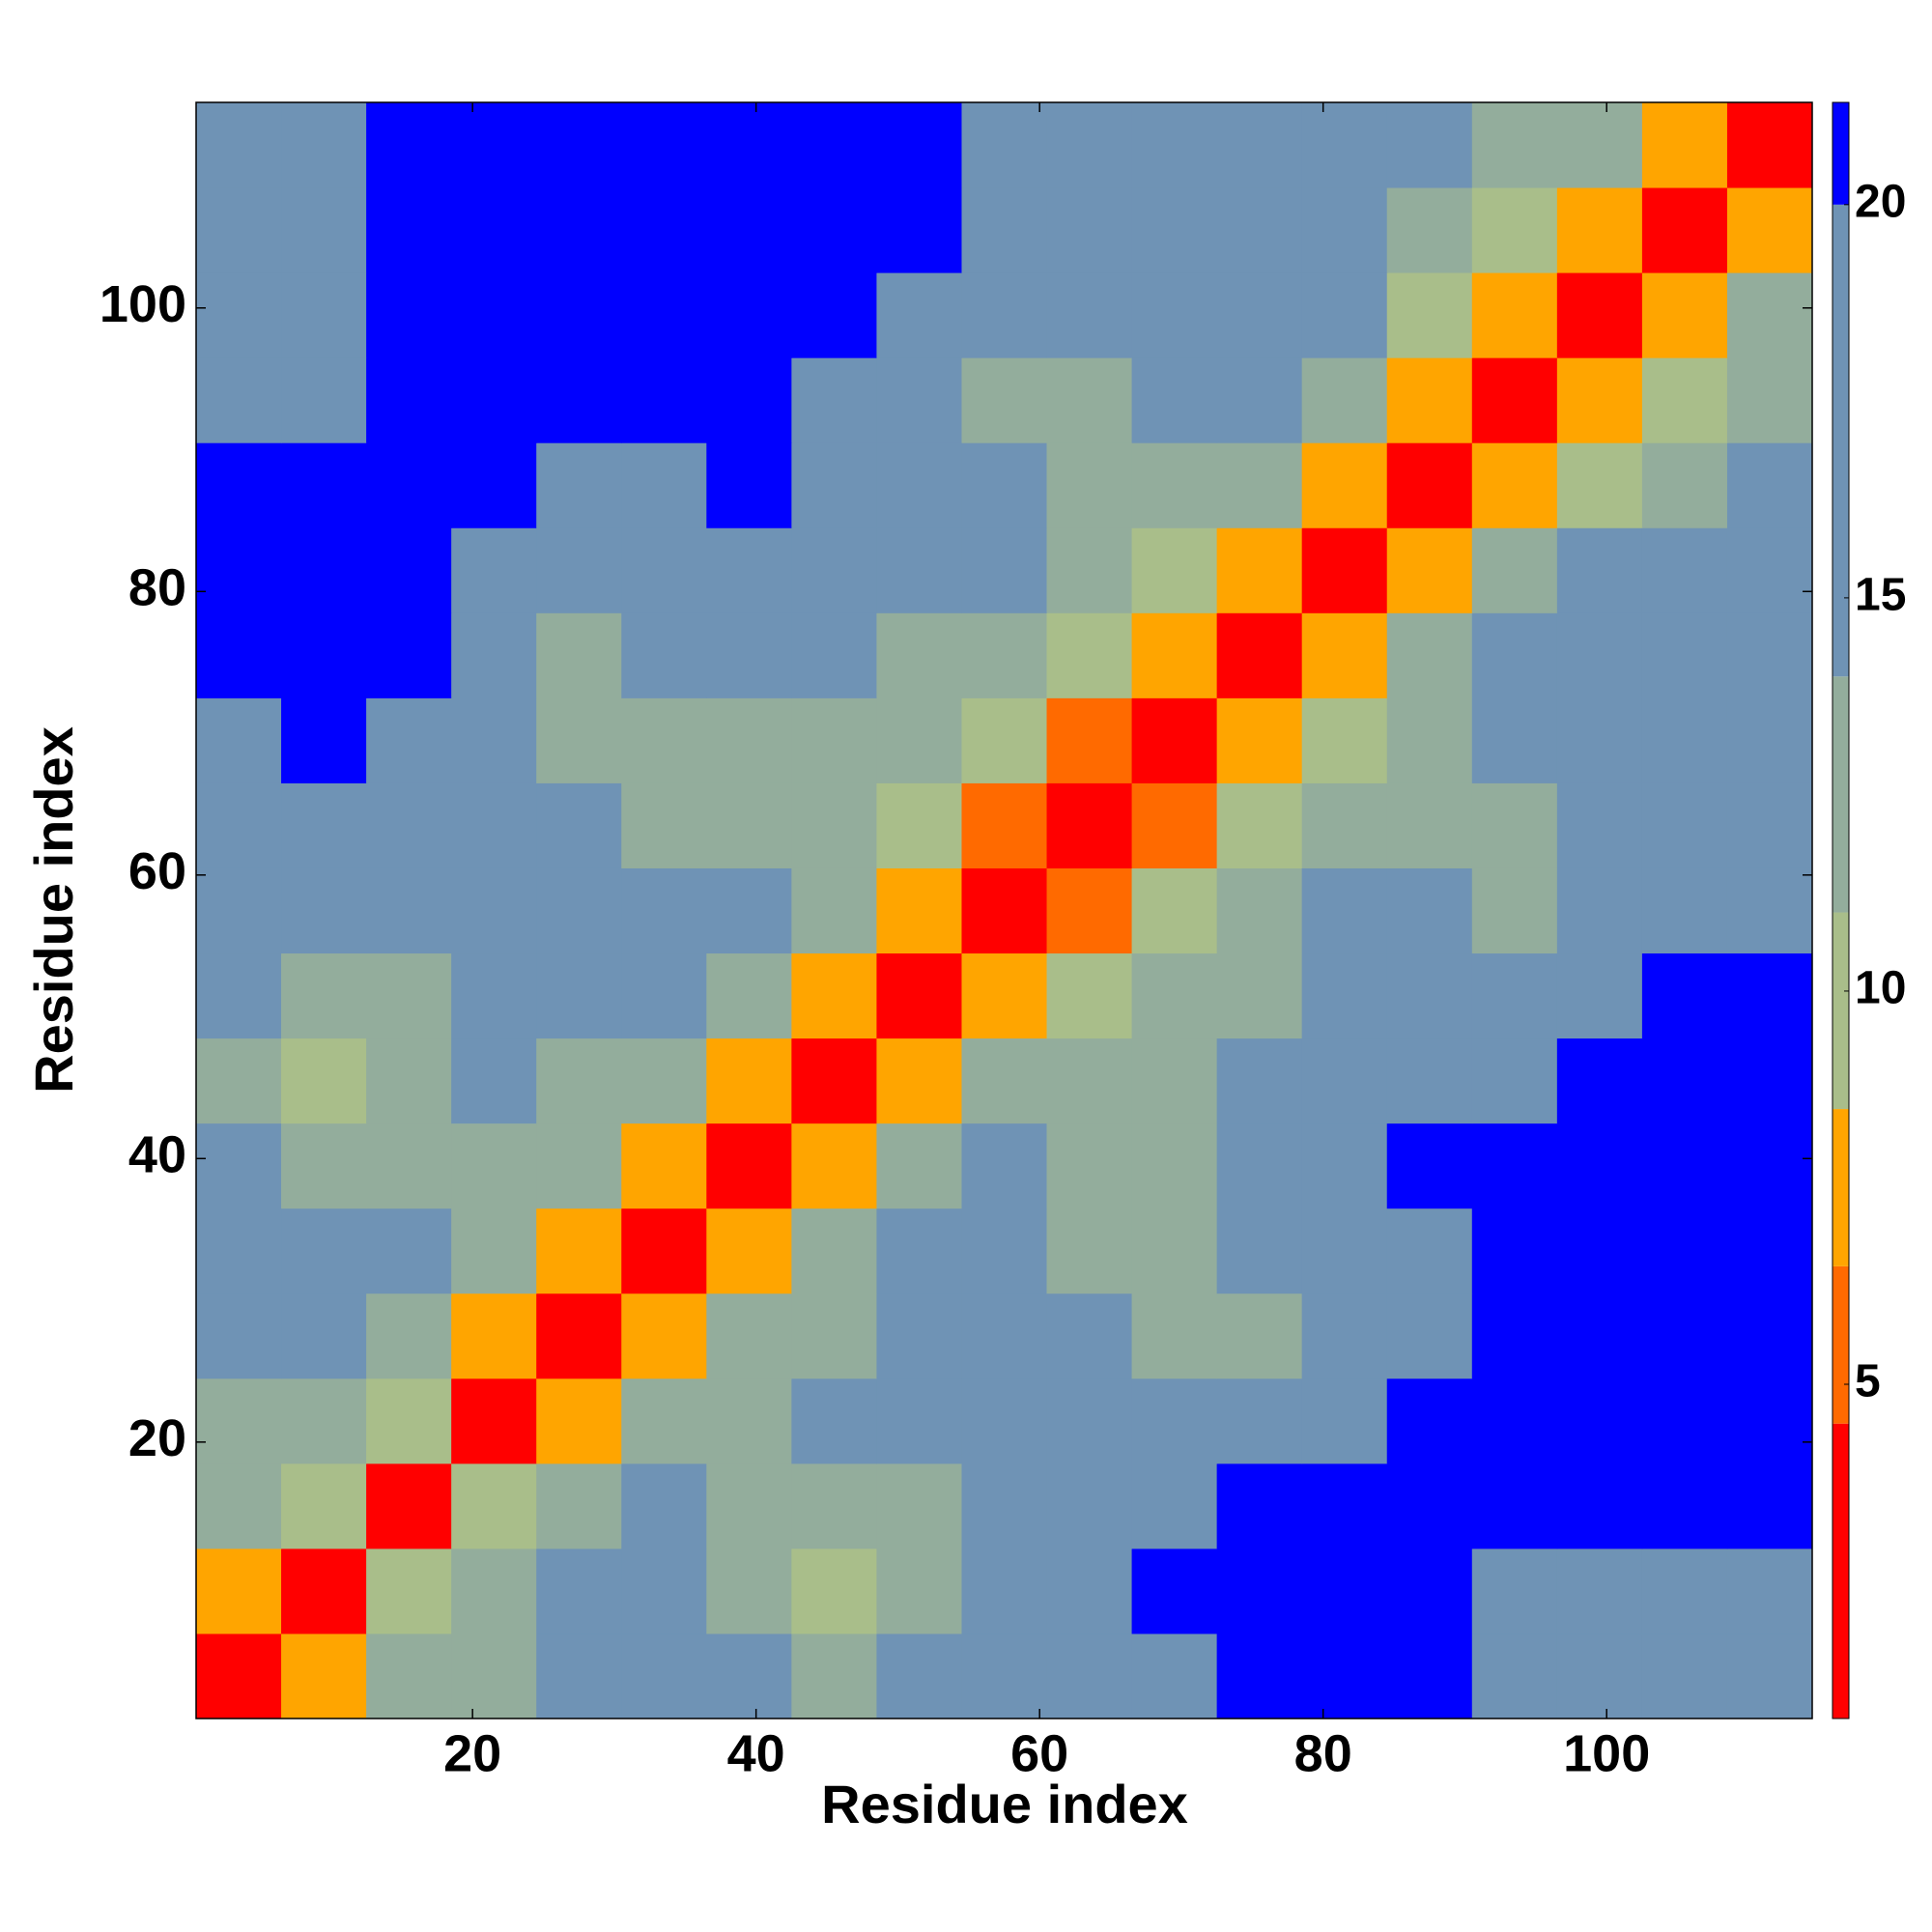 The width and height of the screenshot is (1932, 1932). What do you see at coordinates (157, 1438) in the screenshot?
I see `y-tick-label: 20` at bounding box center [157, 1438].